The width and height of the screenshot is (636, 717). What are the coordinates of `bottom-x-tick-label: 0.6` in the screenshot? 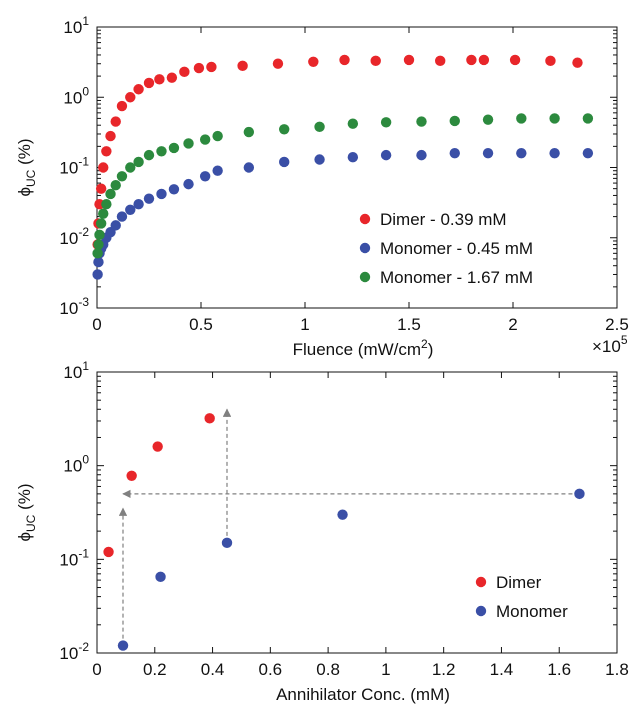 It's located at (271, 669).